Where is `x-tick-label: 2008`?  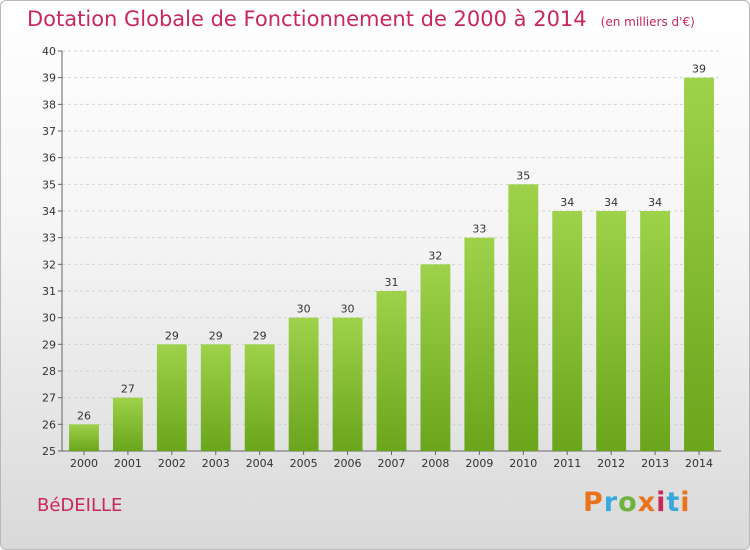
x-tick-label: 2008 is located at coordinates (435, 463).